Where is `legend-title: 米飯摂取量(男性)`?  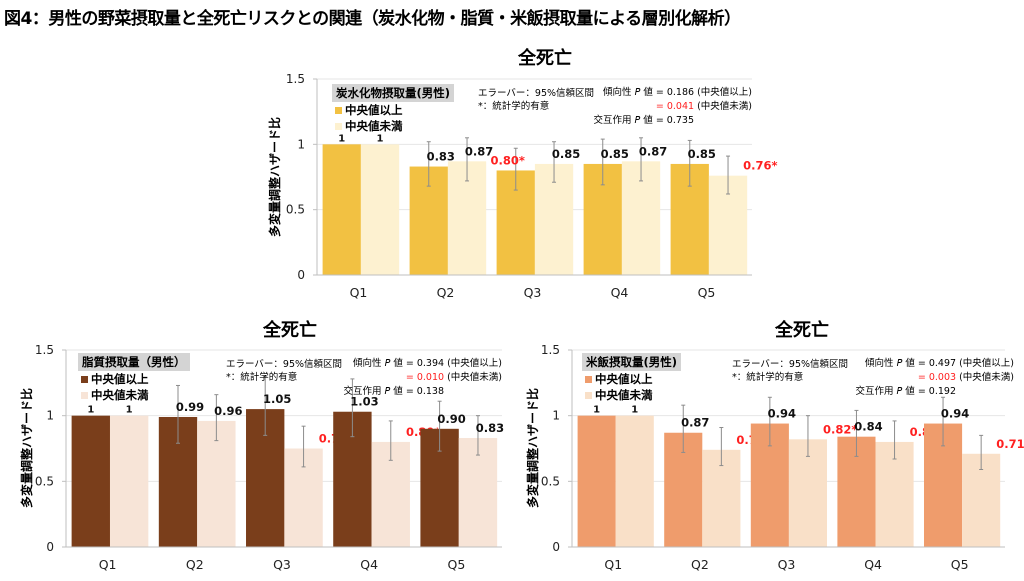
legend-title: 米飯摂取量(男性) is located at coordinates (632, 362).